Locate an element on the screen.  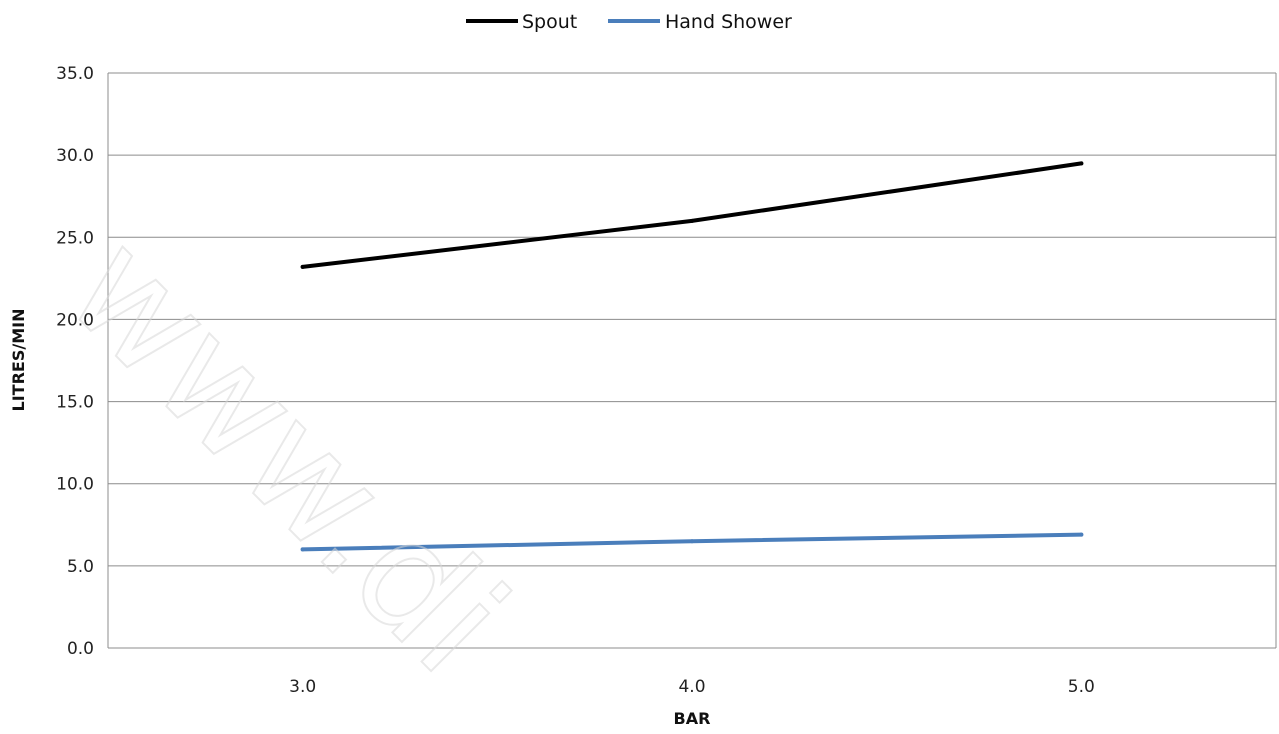
y-tick-label: 35.0 is located at coordinates (75, 74).